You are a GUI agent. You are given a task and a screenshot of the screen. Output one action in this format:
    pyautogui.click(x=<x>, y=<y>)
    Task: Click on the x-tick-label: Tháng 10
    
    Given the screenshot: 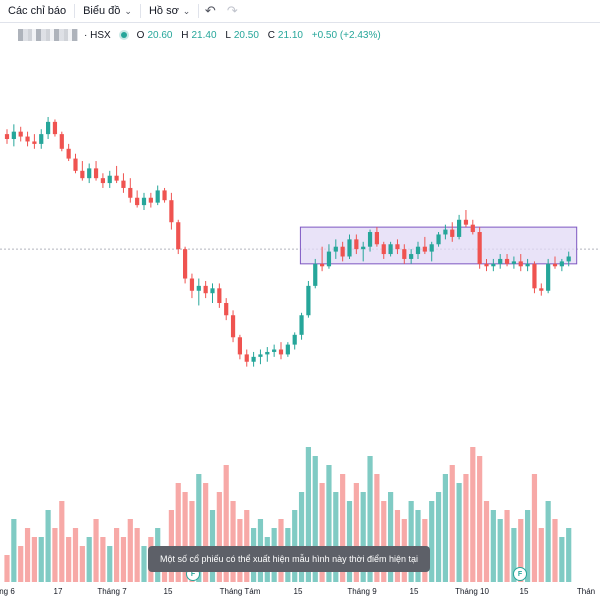 What is the action you would take?
    pyautogui.click(x=472, y=591)
    